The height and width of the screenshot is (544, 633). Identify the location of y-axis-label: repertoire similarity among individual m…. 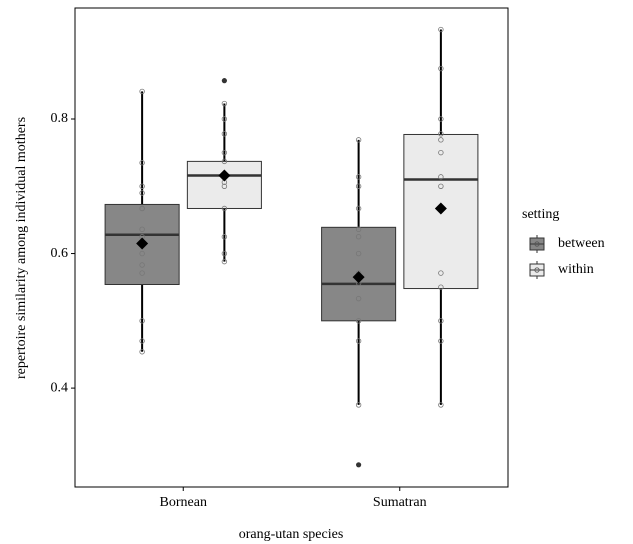
(21, 248).